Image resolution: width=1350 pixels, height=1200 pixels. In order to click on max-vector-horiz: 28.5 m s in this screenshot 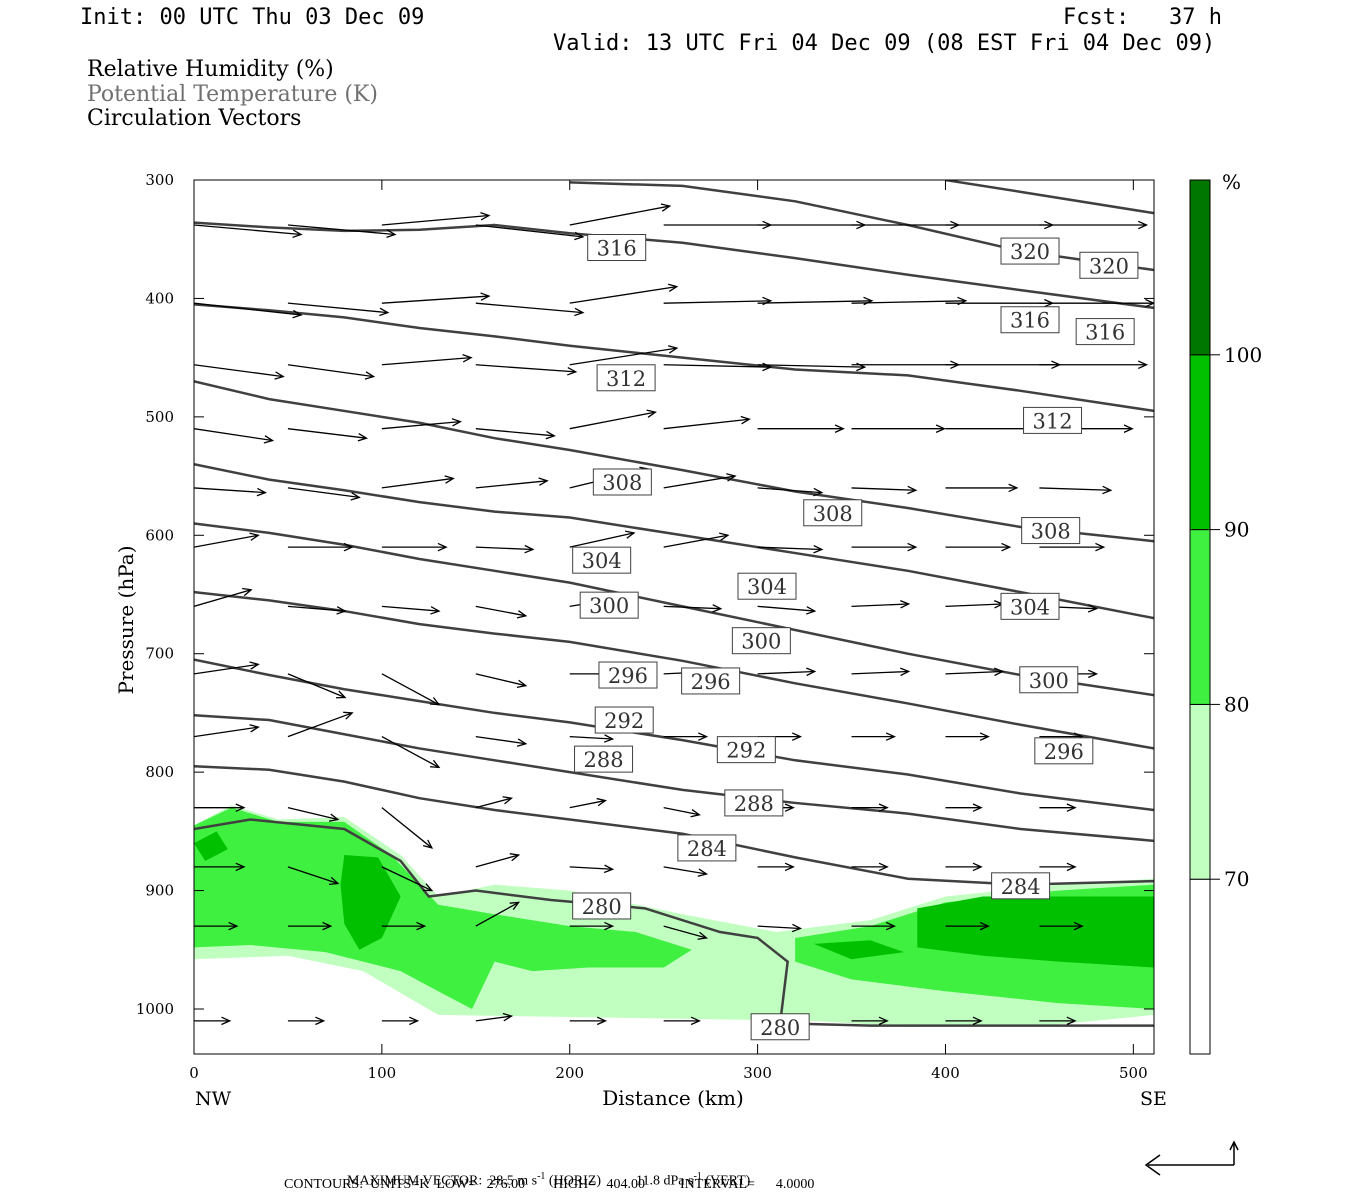, I will do `click(513, 1181)`.